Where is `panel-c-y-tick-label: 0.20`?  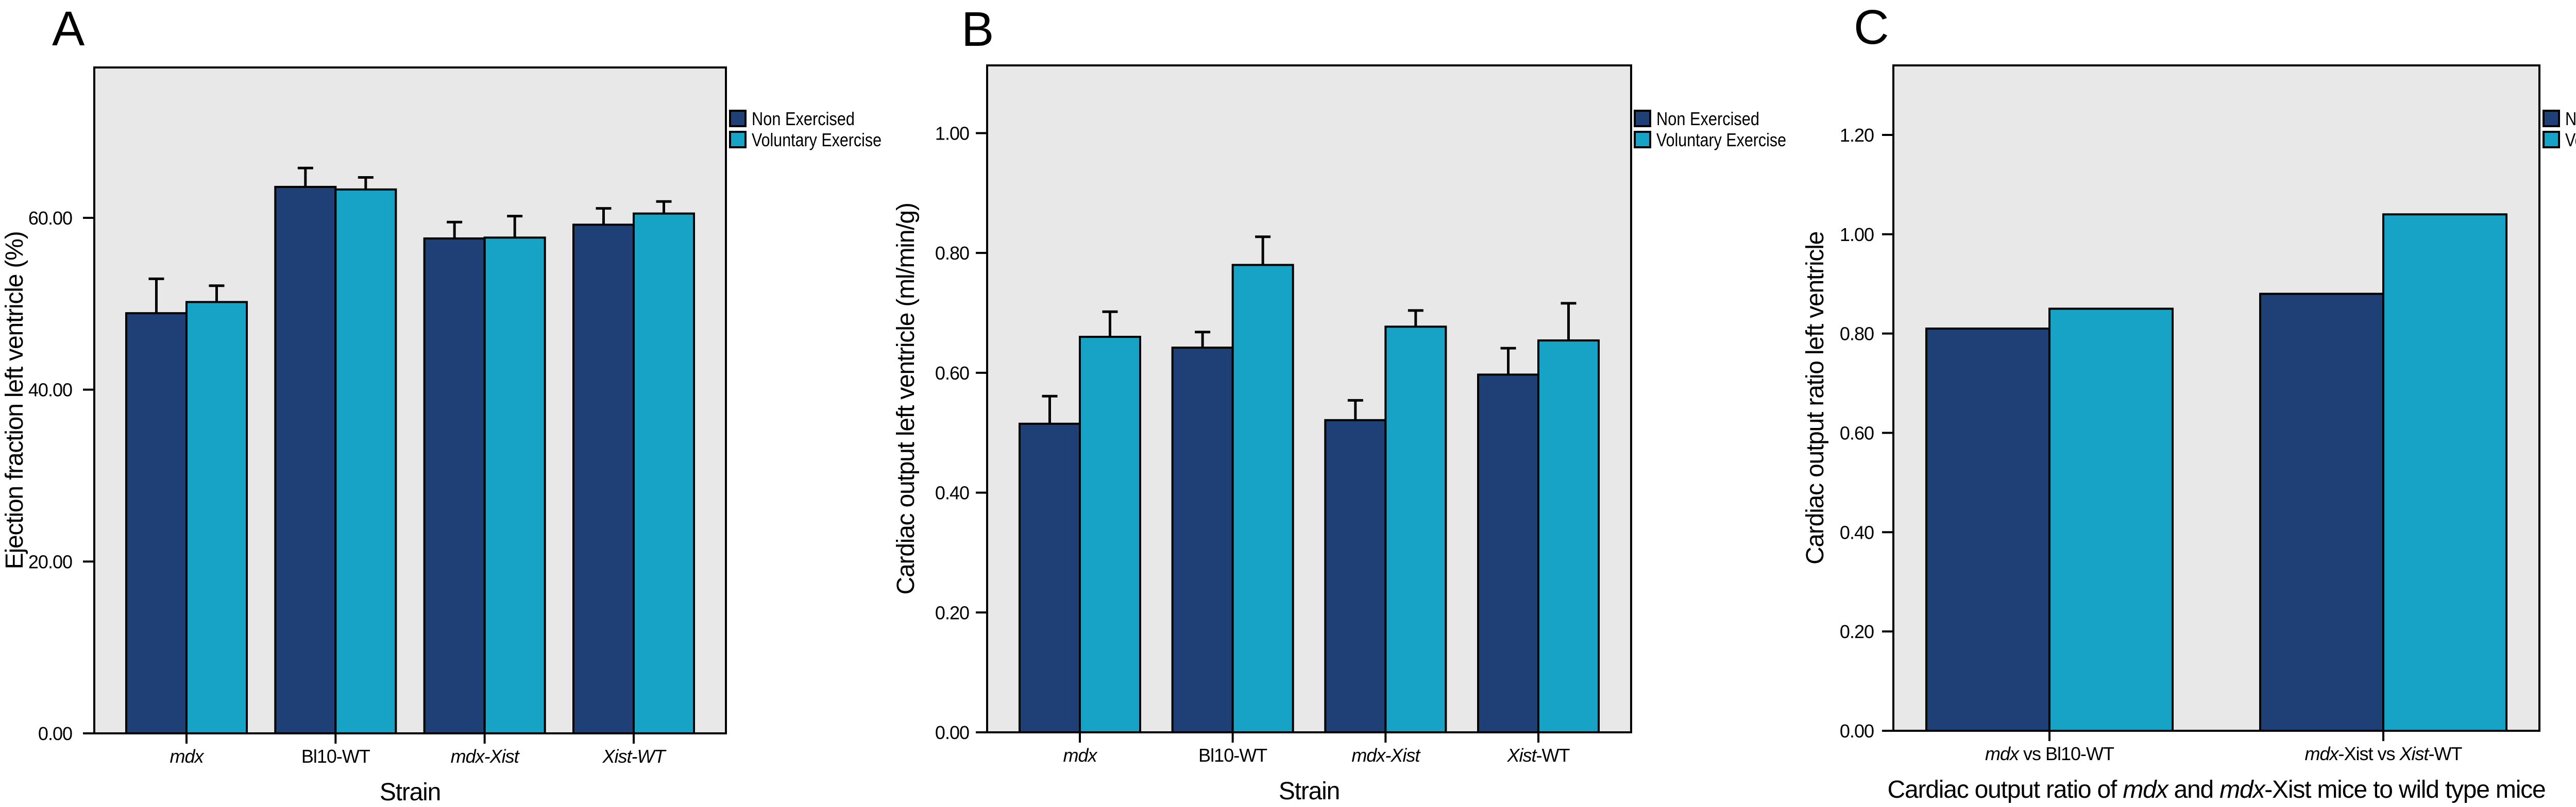 panel-c-y-tick-label: 0.20 is located at coordinates (1857, 632).